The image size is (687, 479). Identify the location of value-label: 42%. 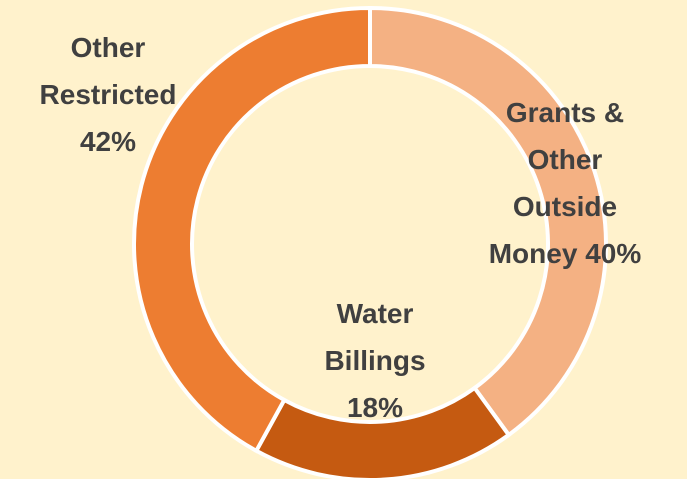
(108, 141).